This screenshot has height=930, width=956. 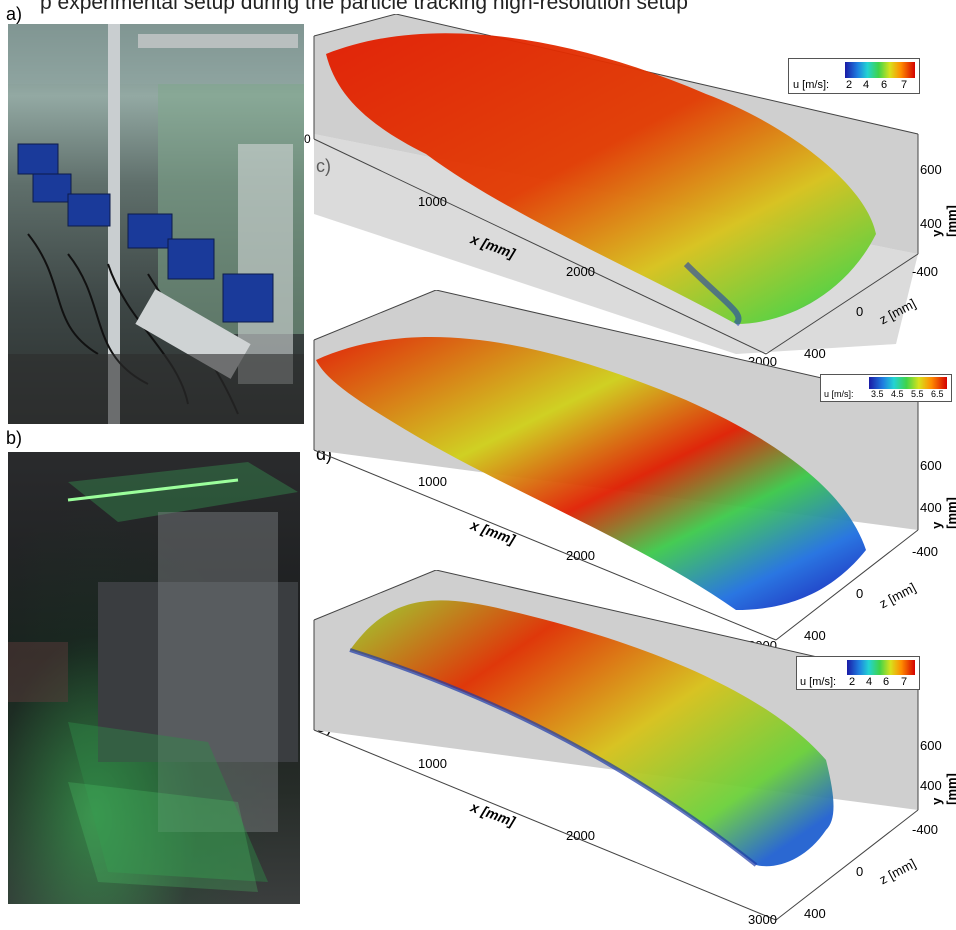 What do you see at coordinates (869, 682) in the screenshot?
I see `colorbar-e-tick: 4` at bounding box center [869, 682].